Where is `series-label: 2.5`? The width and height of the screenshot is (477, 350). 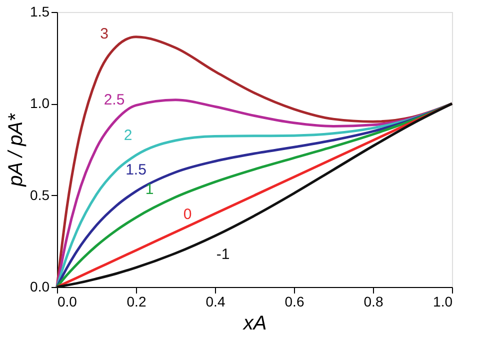 series-label: 2.5 is located at coordinates (114, 100).